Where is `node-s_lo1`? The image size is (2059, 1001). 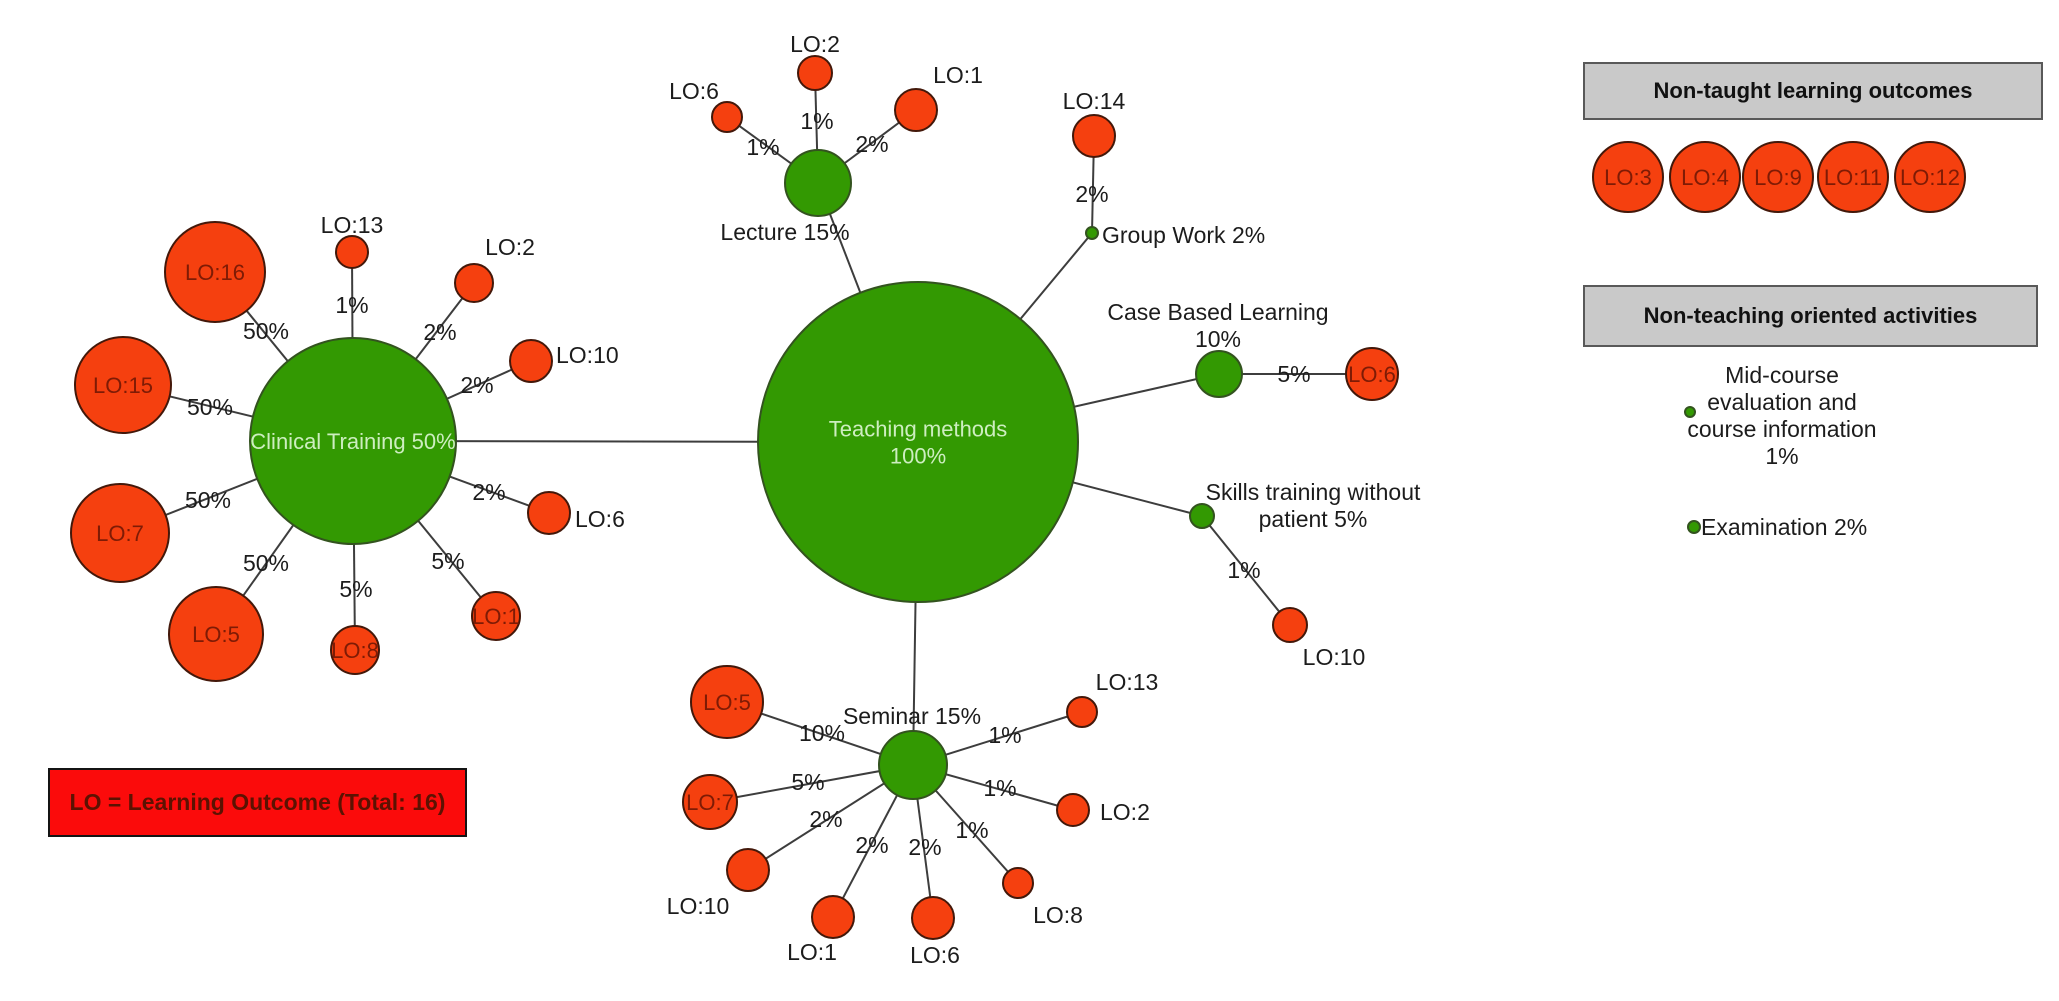 node-s_lo1 is located at coordinates (833, 917).